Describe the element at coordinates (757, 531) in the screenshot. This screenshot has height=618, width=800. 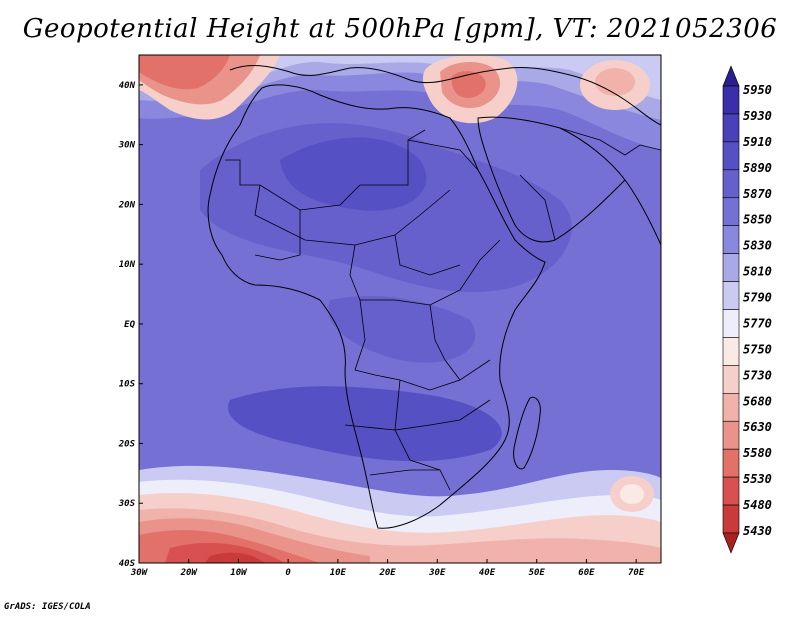
I see `colorbar-label: 5430` at that location.